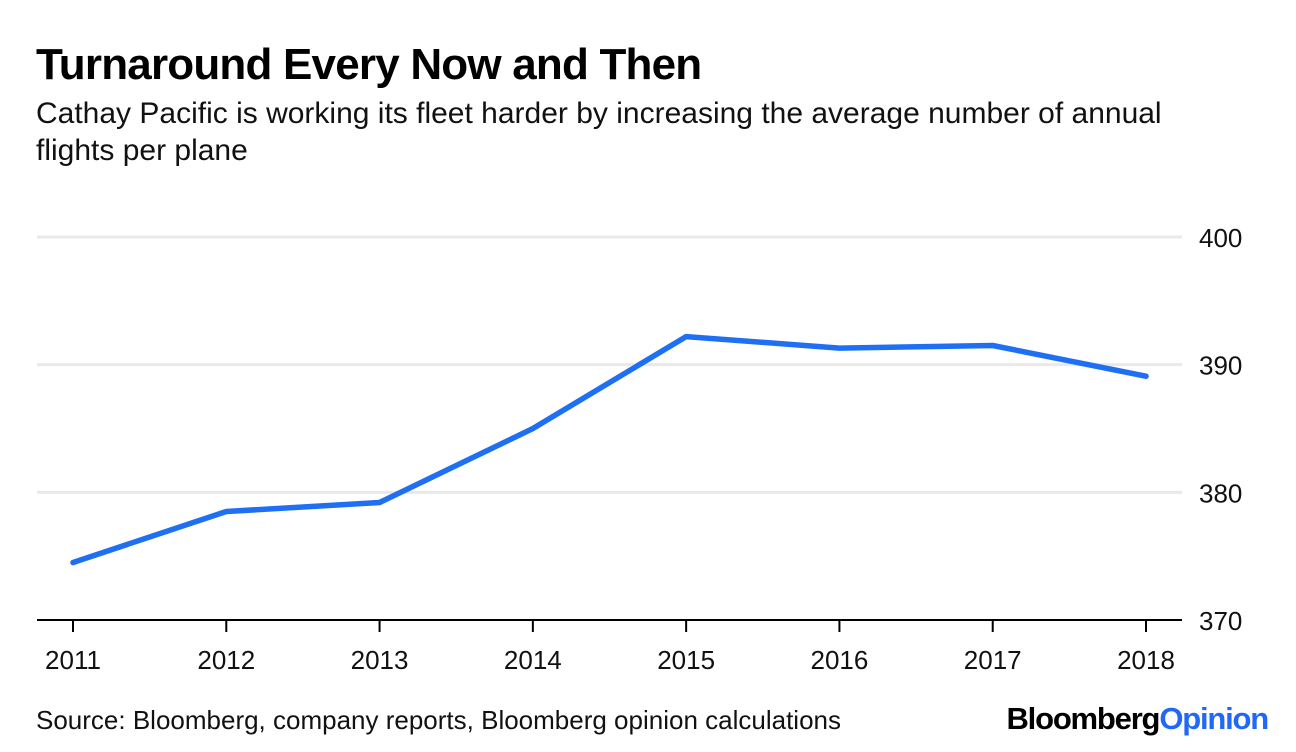  What do you see at coordinates (73, 562) in the screenshot?
I see `data-point-2011` at bounding box center [73, 562].